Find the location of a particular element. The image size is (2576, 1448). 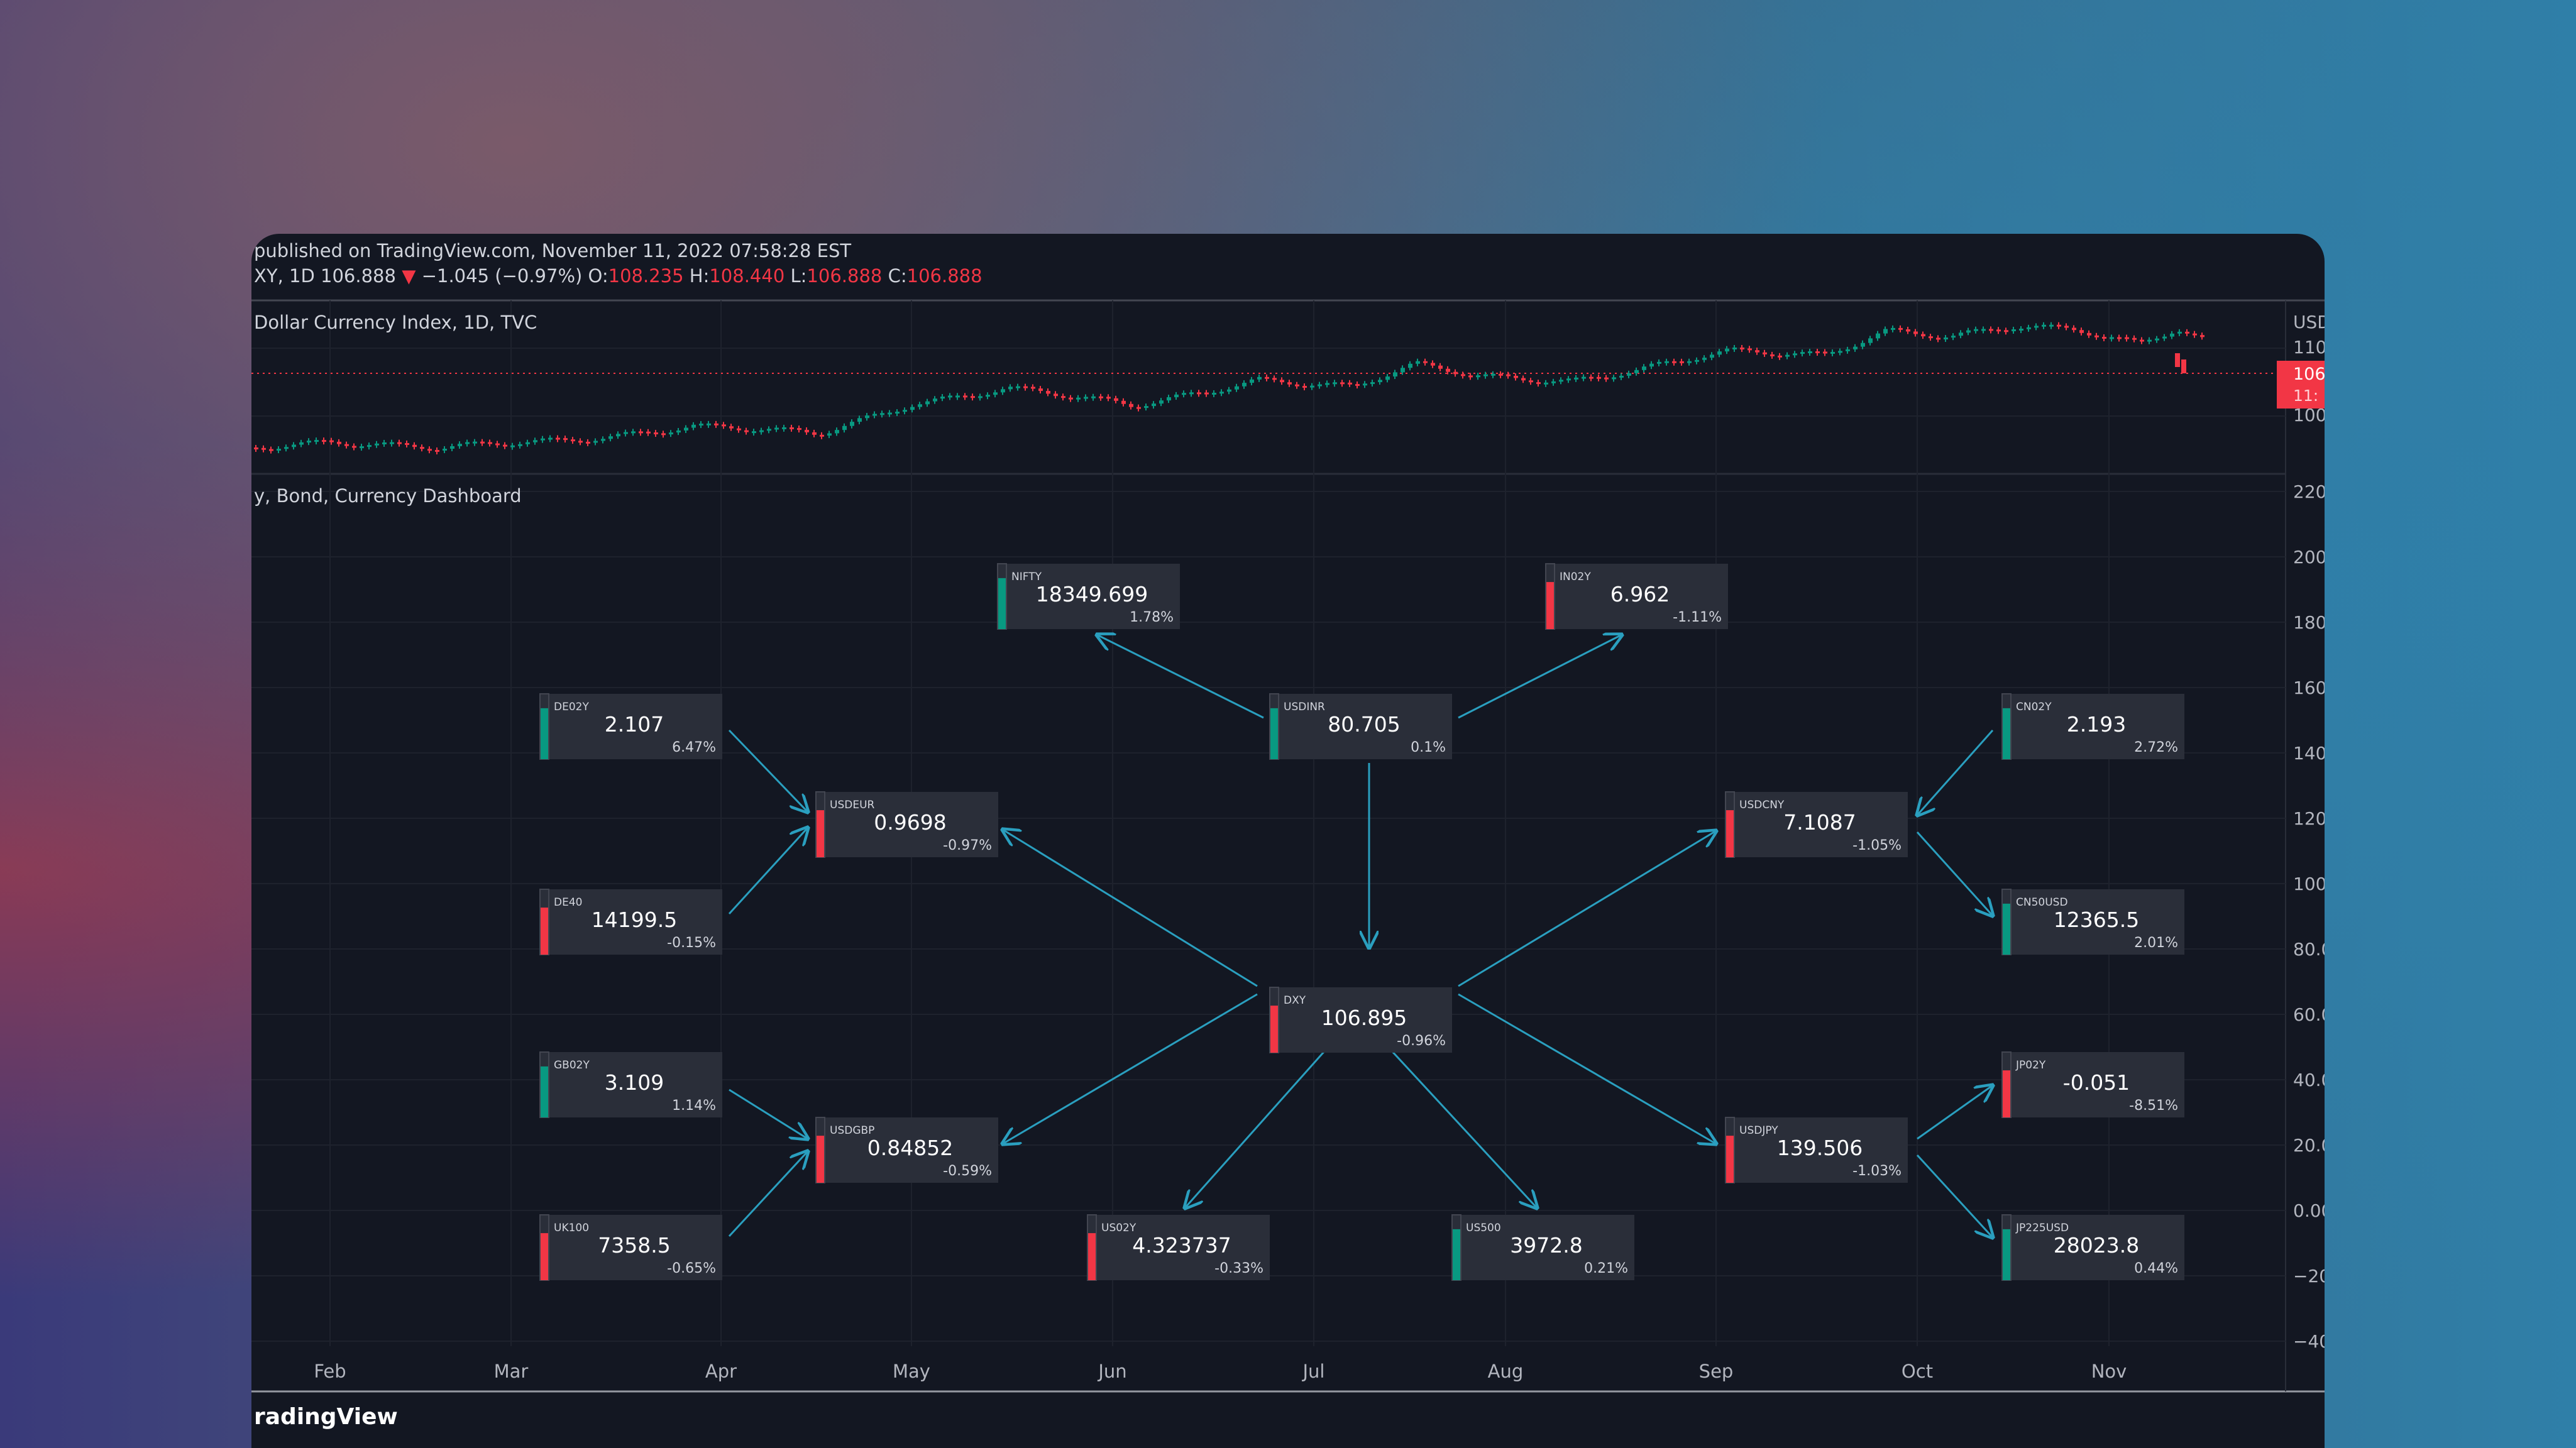

node-change: 0.1% is located at coordinates (1429, 747).